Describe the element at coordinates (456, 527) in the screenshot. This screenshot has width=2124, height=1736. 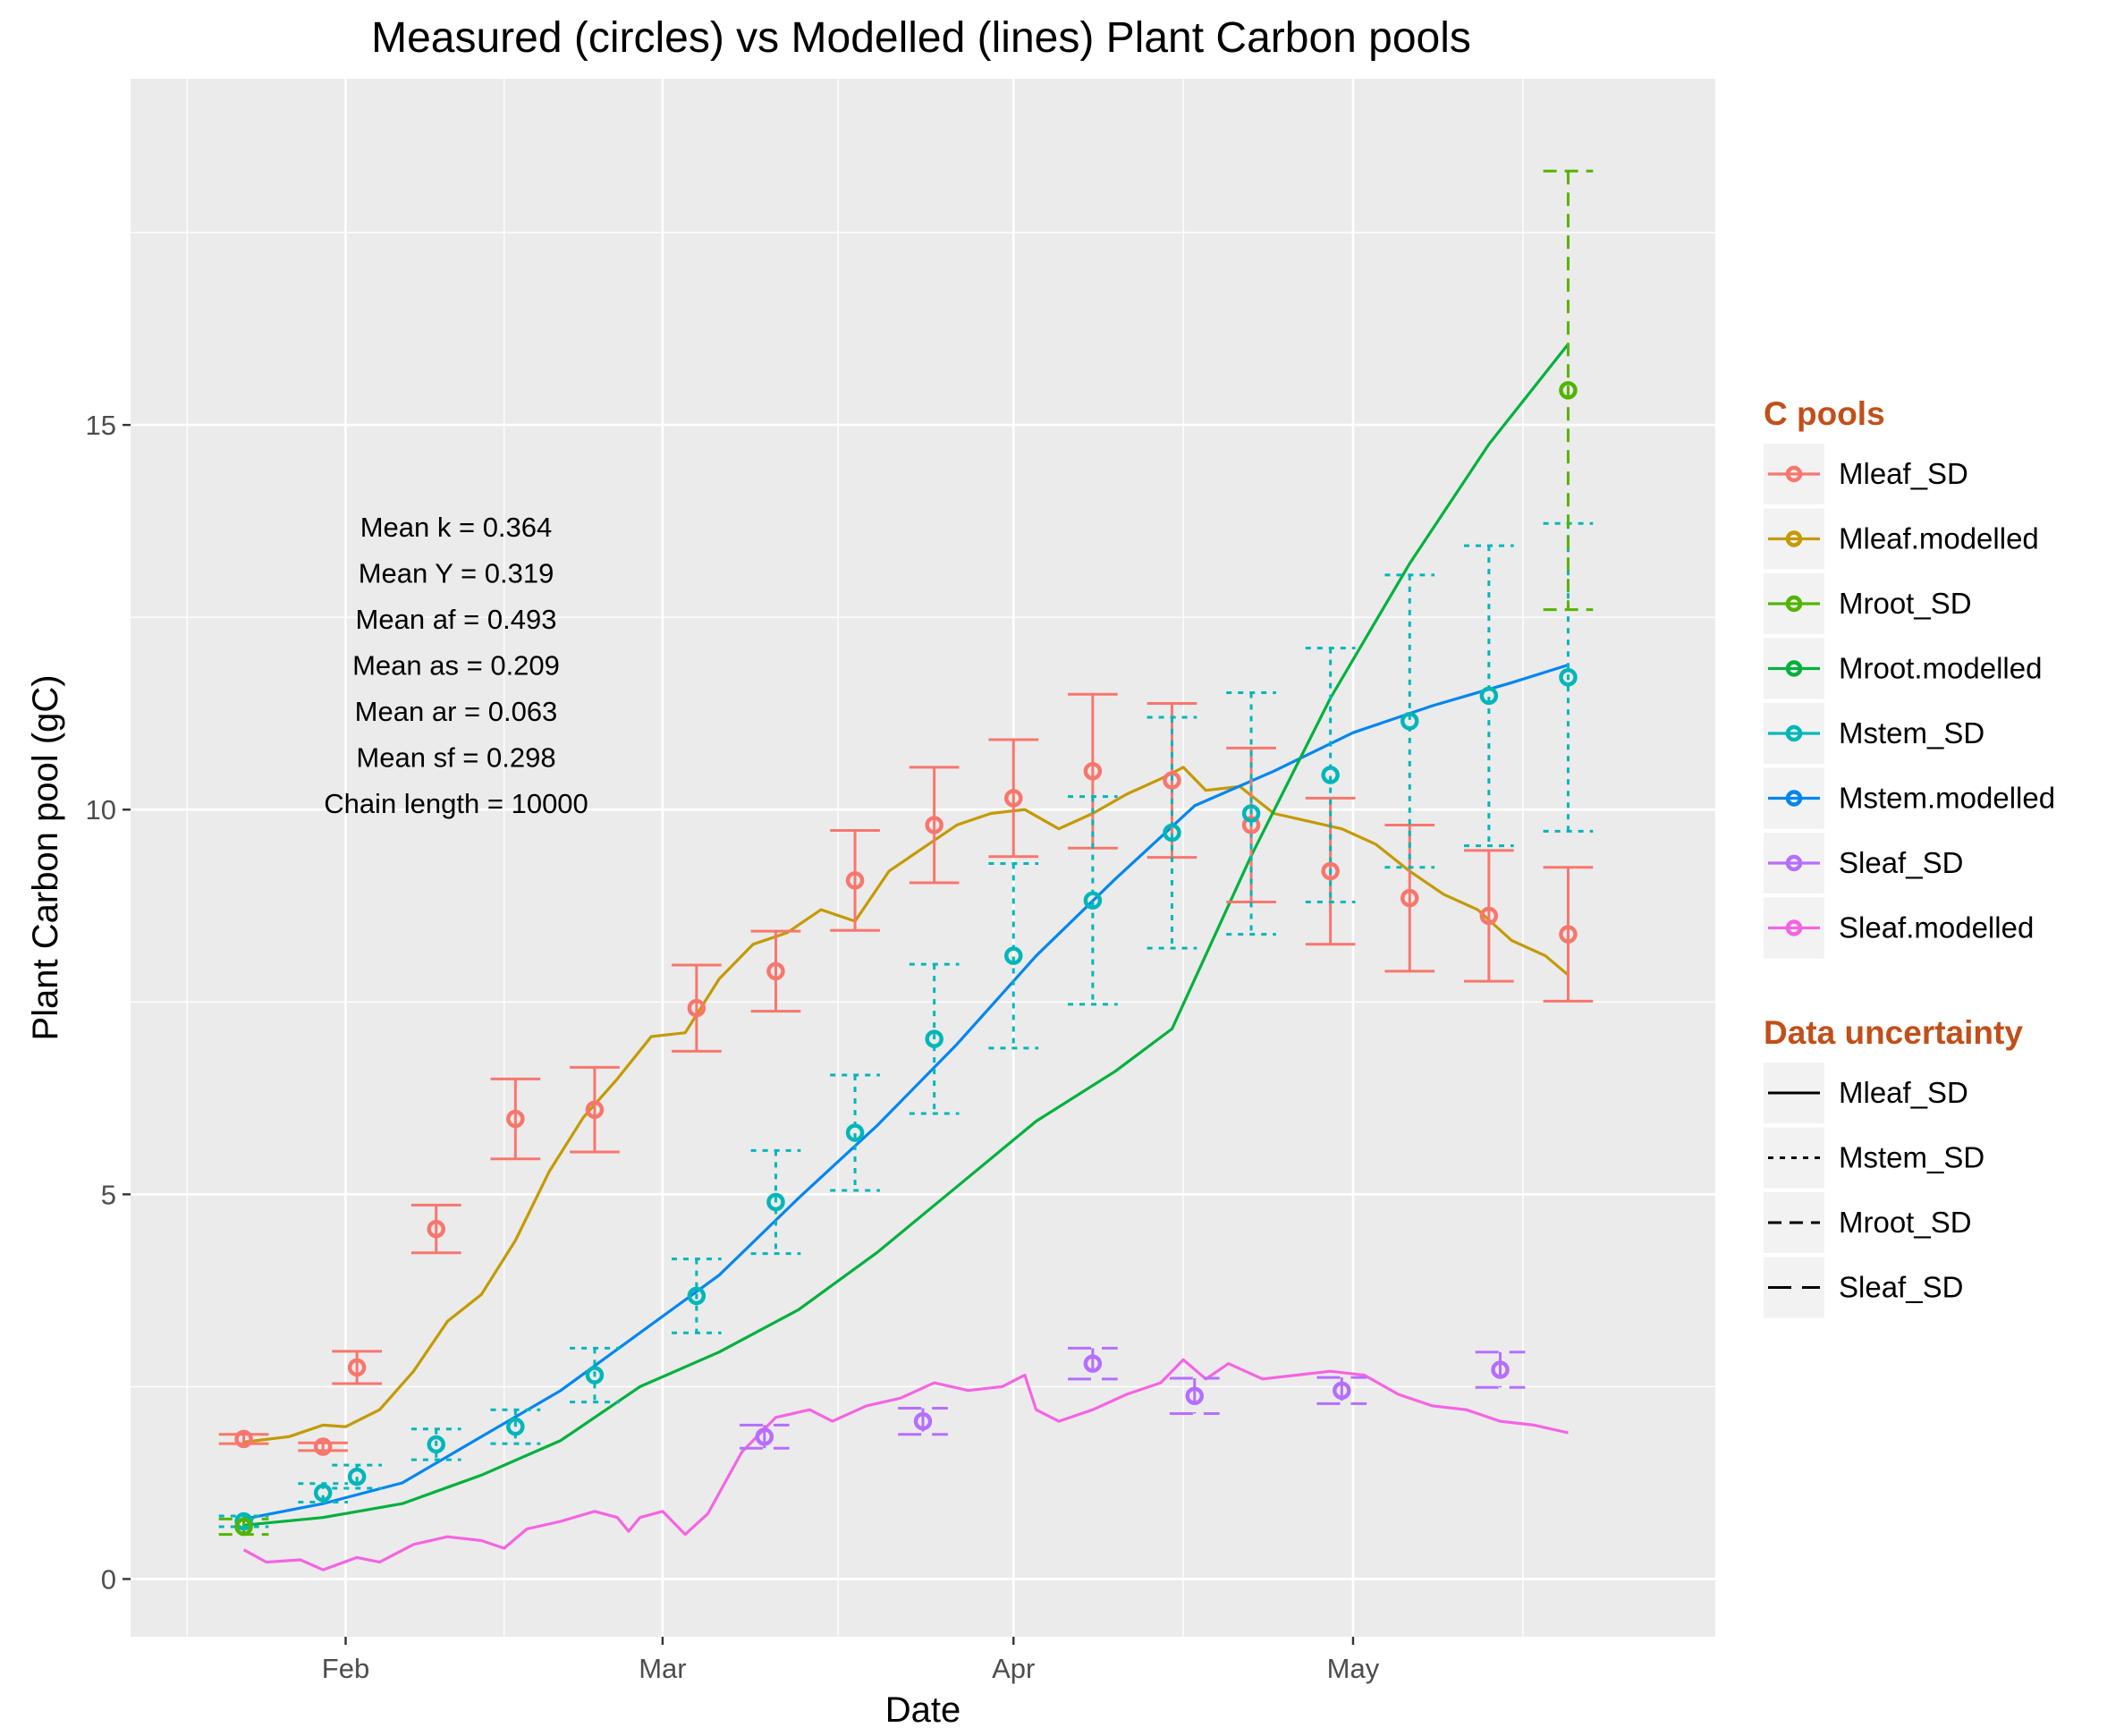
I see `annotation-text: Mean k = 0.364` at that location.